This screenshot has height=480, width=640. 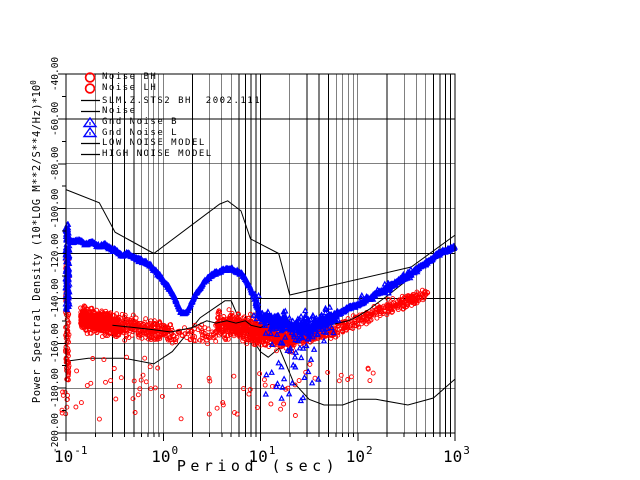 I want to click on legend-item: Noise BH, so click(x=170, y=77).